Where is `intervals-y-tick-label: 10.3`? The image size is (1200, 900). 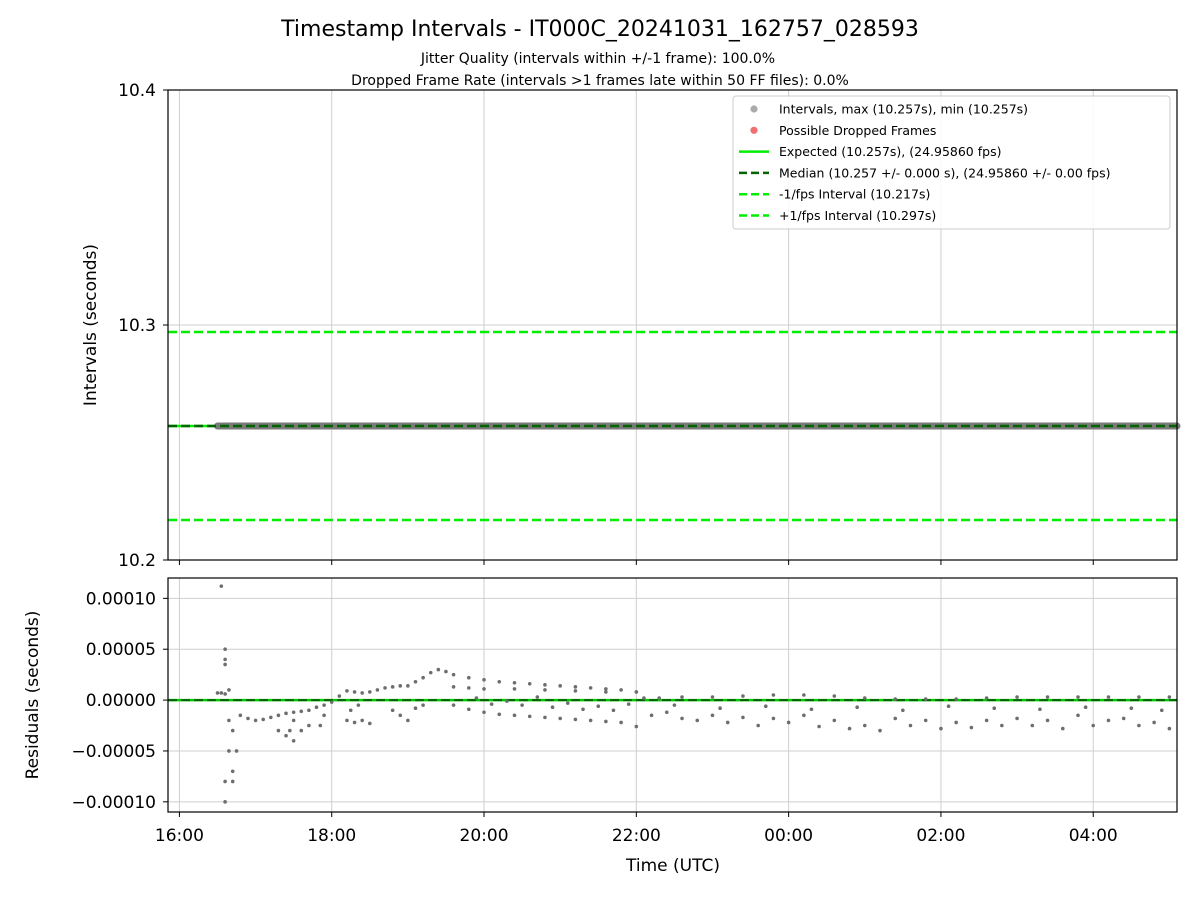
intervals-y-tick-label: 10.3 is located at coordinates (137, 326).